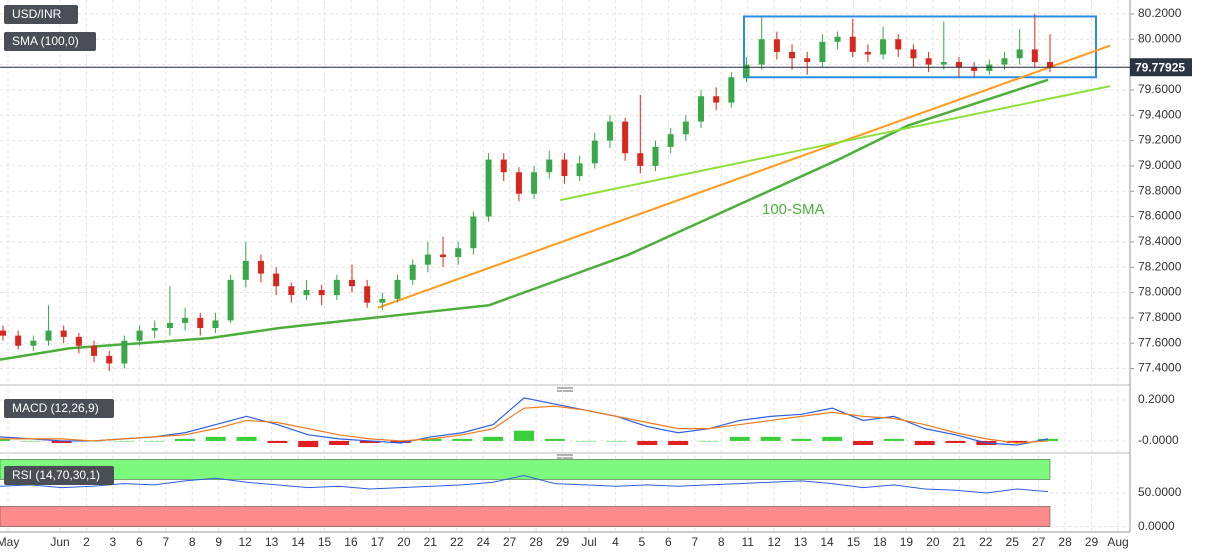  What do you see at coordinates (56, 475) in the screenshot?
I see `legend-label: RSI (14,70,30,1)` at bounding box center [56, 475].